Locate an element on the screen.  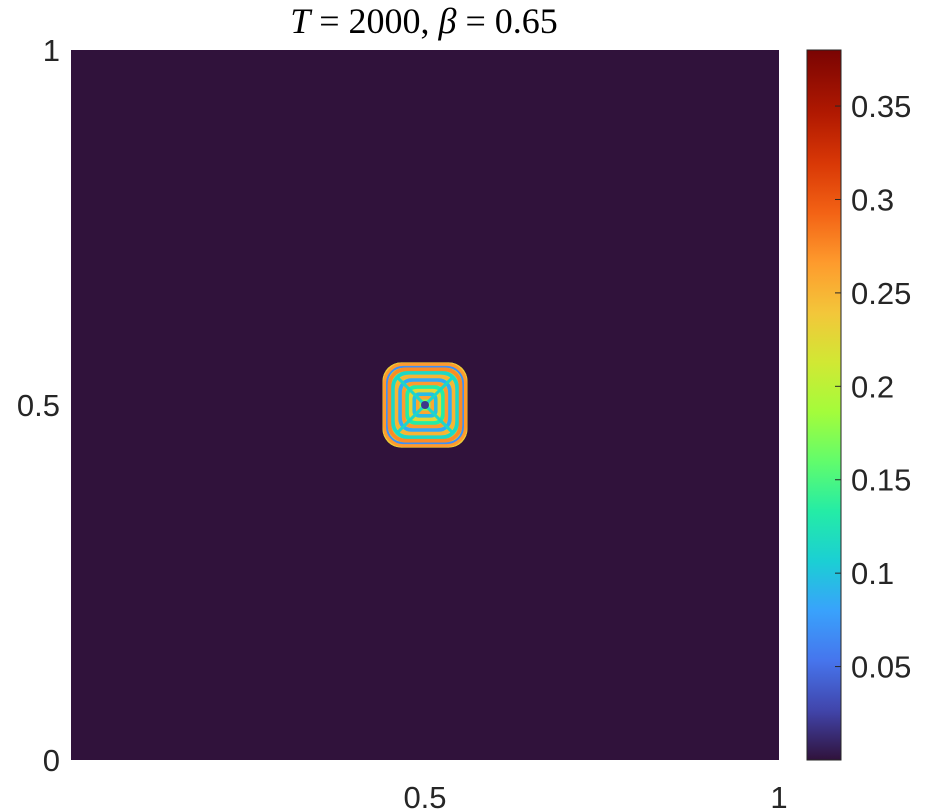
chart-title: T = 2000, β = 0.65 is located at coordinates (424, 21).